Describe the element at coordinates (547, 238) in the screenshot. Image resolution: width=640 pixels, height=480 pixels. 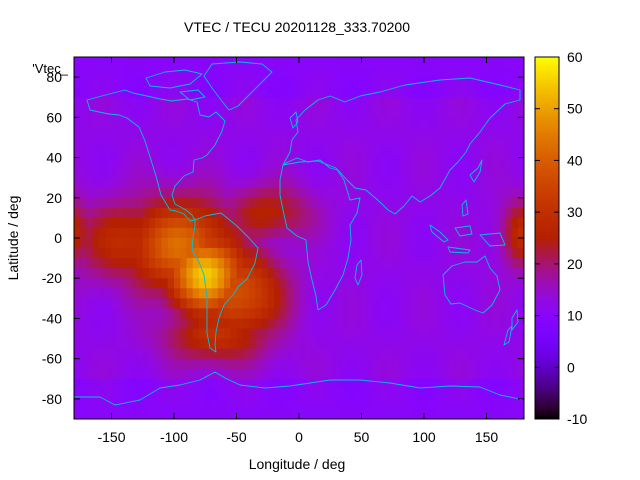
I see `colorbar-gradient` at that location.